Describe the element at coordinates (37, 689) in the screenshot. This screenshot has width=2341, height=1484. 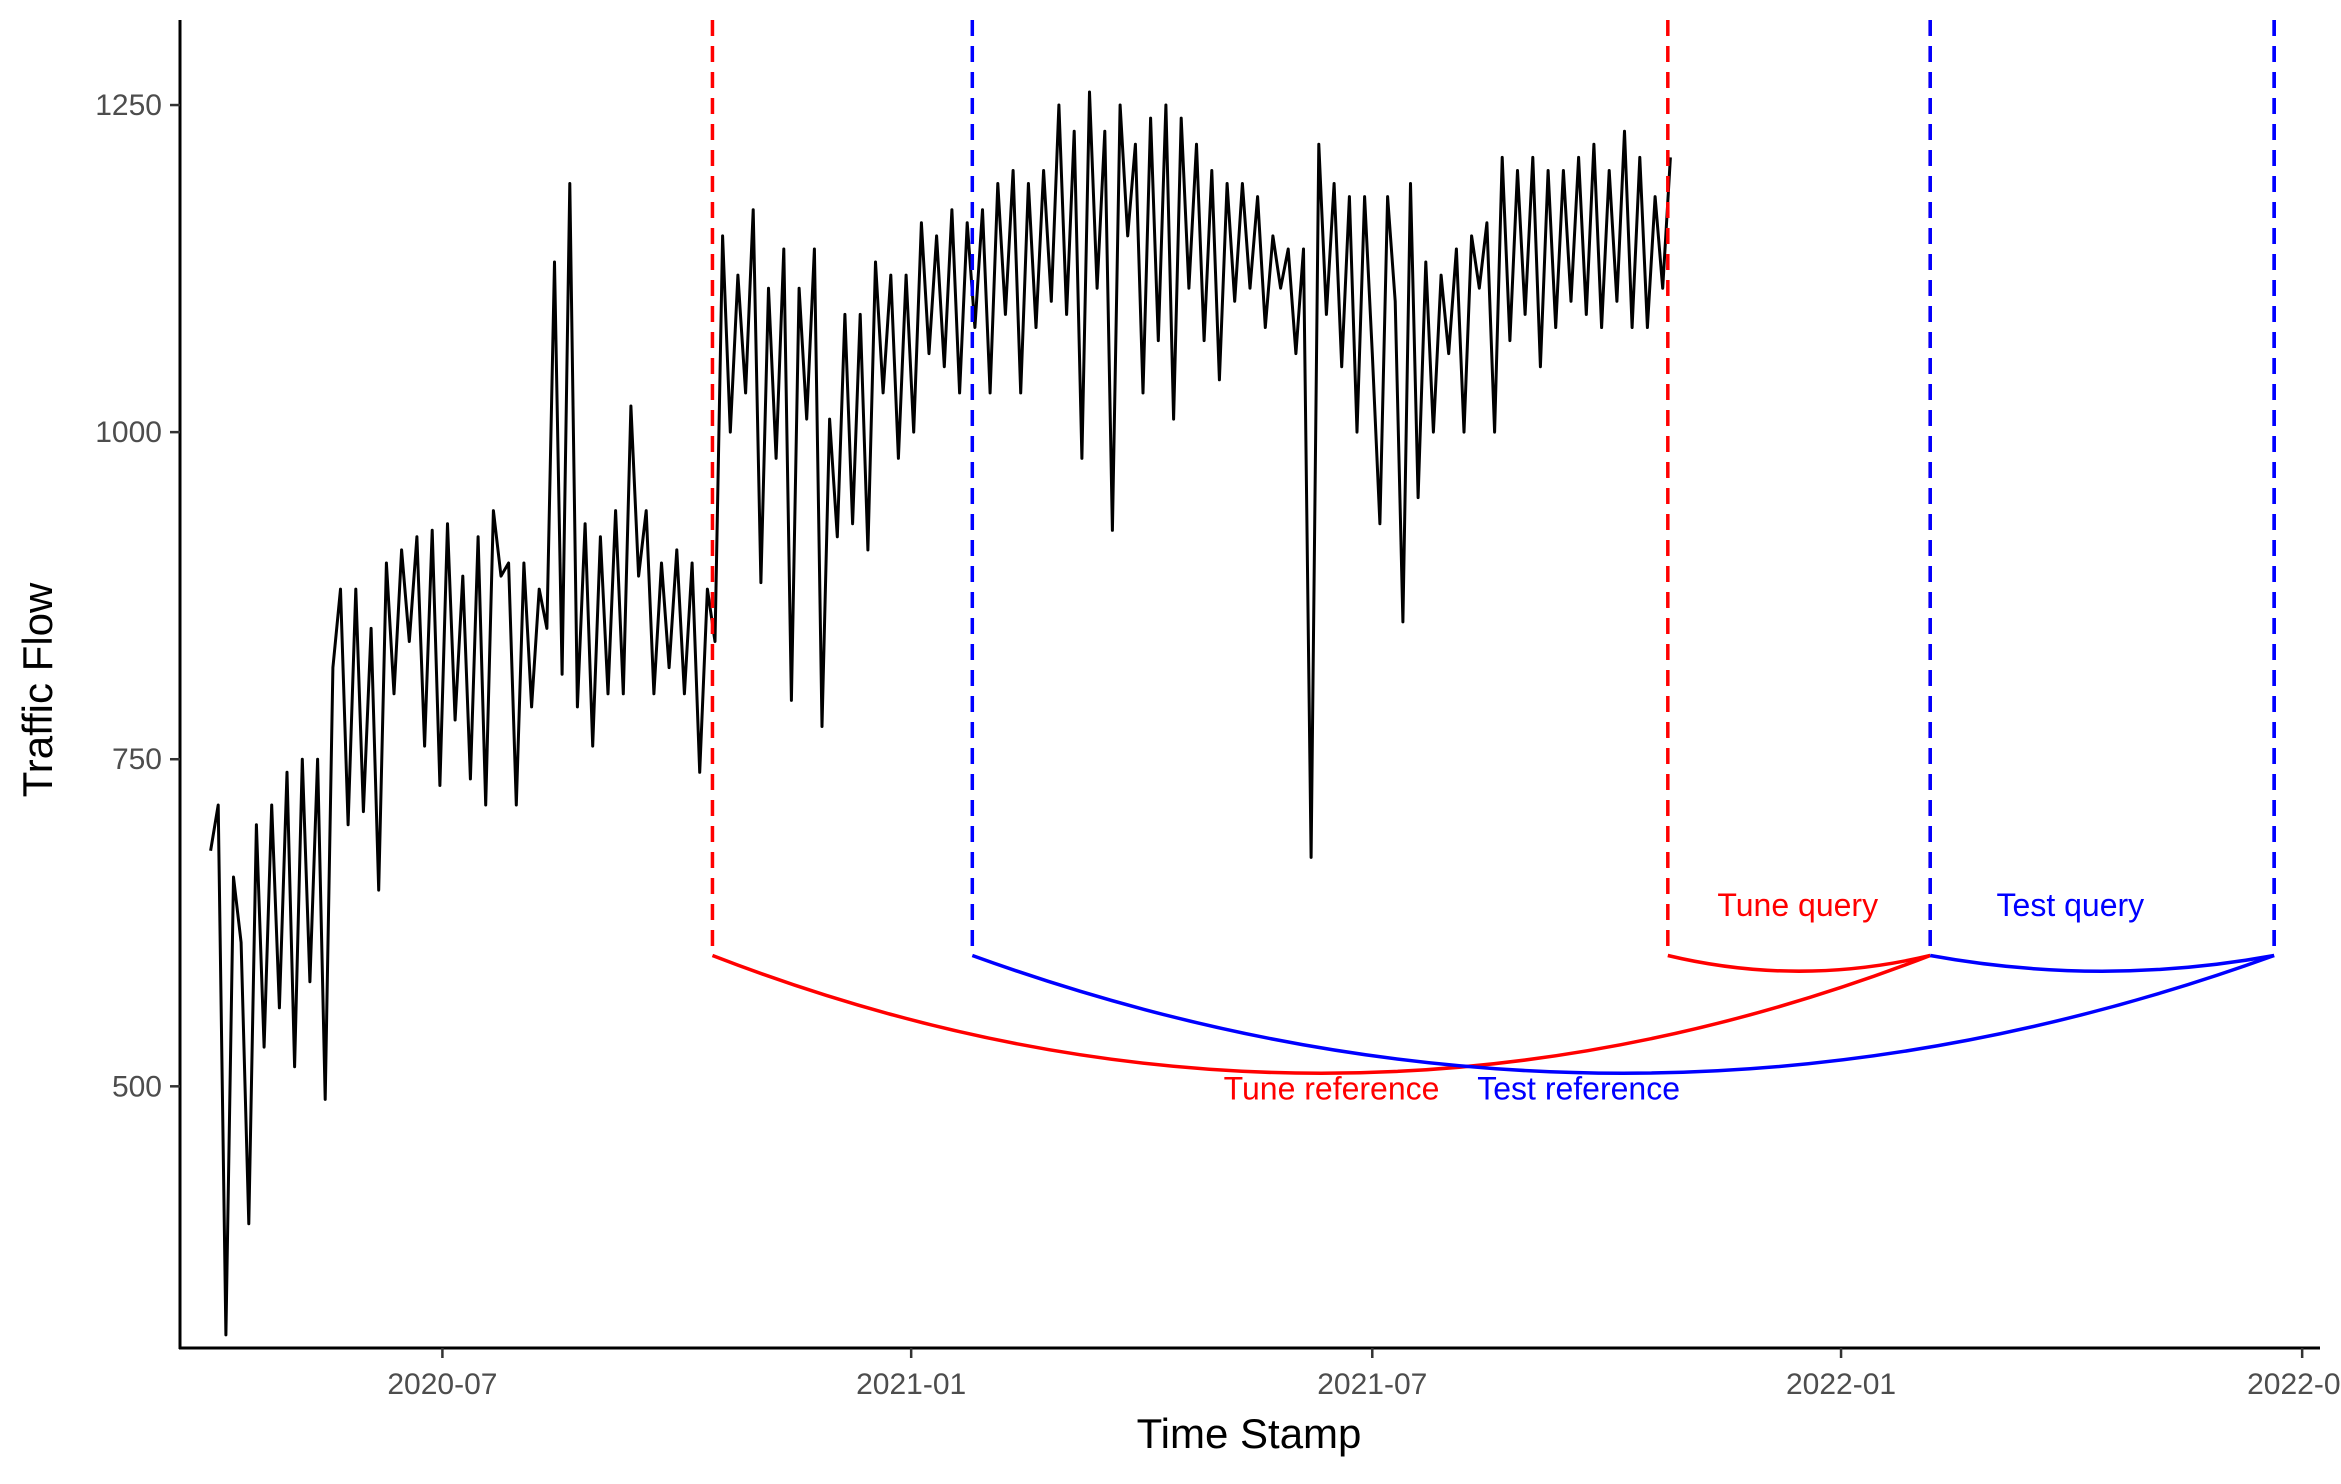
I see `y-axis-title: Traffic Flow` at that location.